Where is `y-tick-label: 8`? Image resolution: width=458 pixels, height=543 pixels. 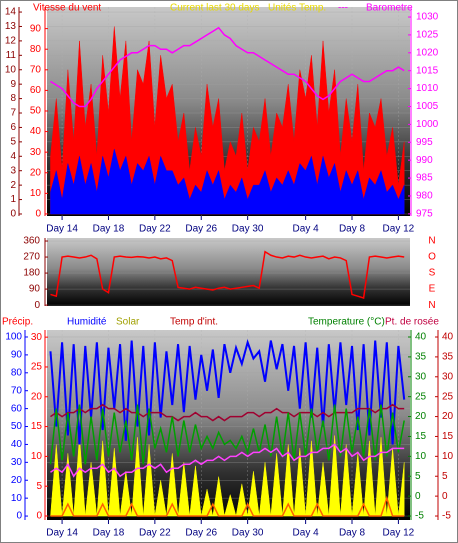
y-tick-label: 8 is located at coordinates (13, 98).